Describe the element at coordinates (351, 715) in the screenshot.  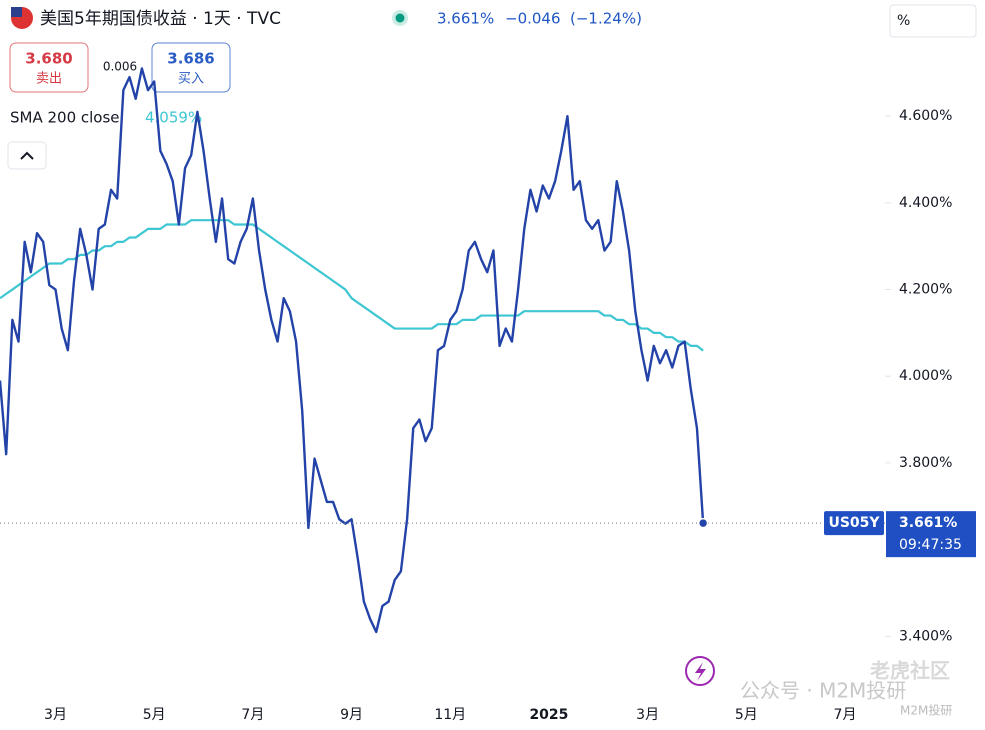
I see `x-tick-label: 9月` at that location.